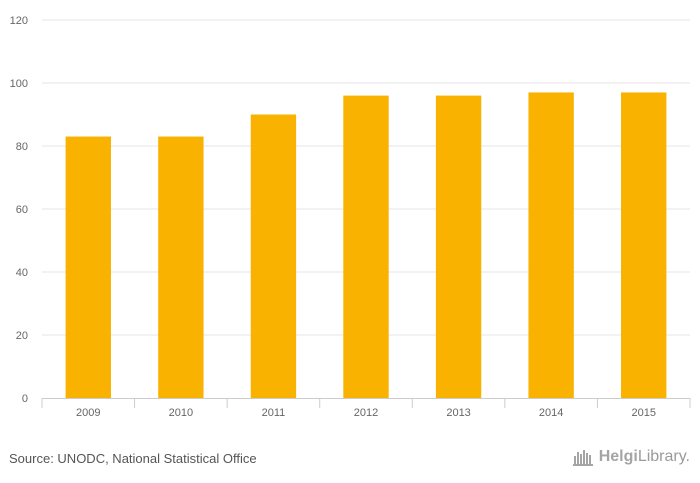  What do you see at coordinates (22, 147) in the screenshot?
I see `y-tick-label: 80` at bounding box center [22, 147].